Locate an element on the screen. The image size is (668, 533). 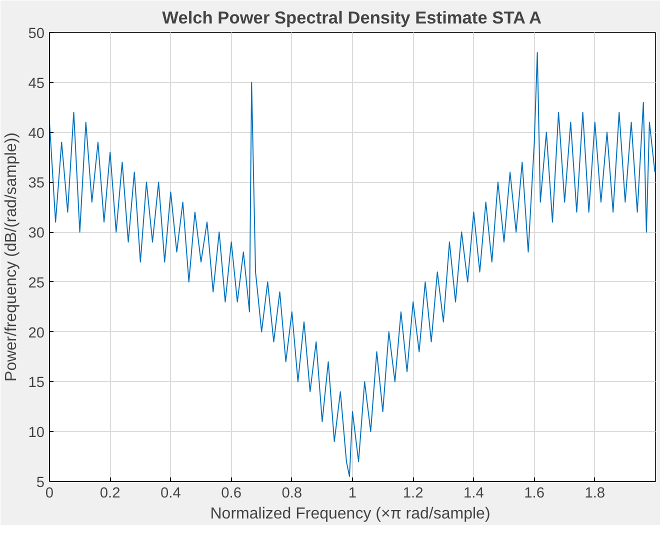
y-tick-label: 45 is located at coordinates (36, 84).